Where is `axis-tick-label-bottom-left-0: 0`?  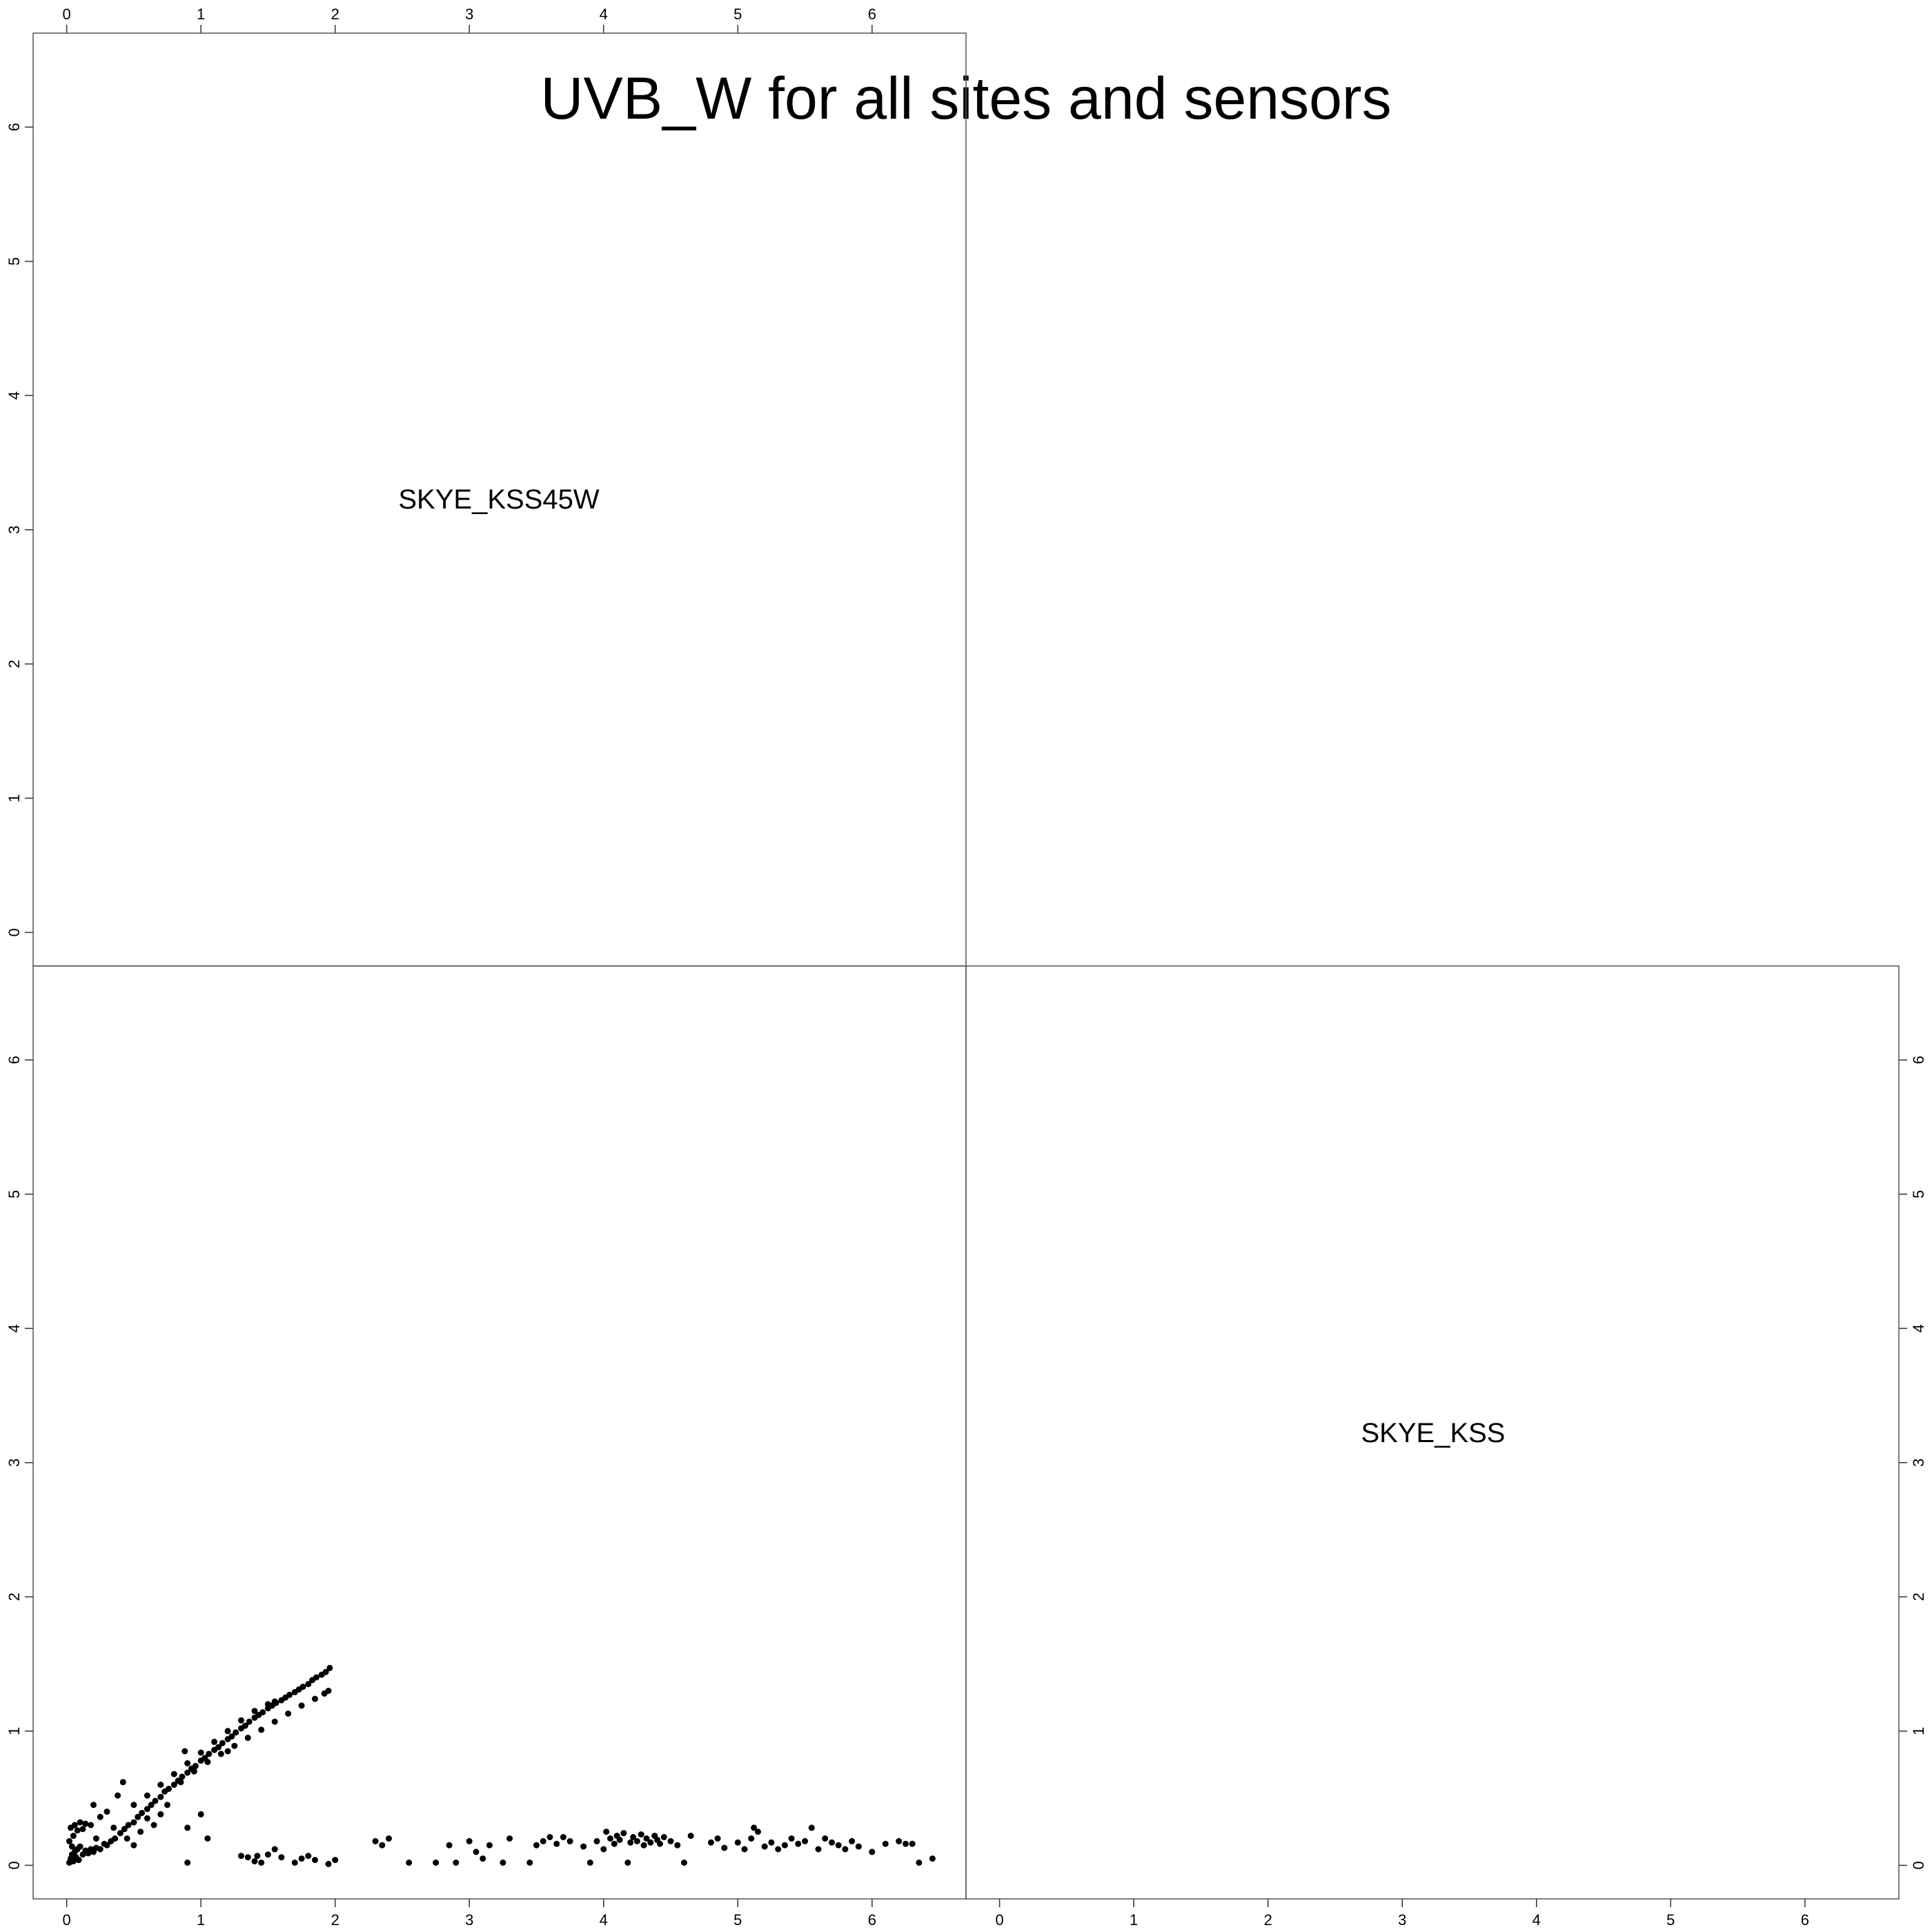
axis-tick-label-bottom-left-0: 0 is located at coordinates (67, 1920).